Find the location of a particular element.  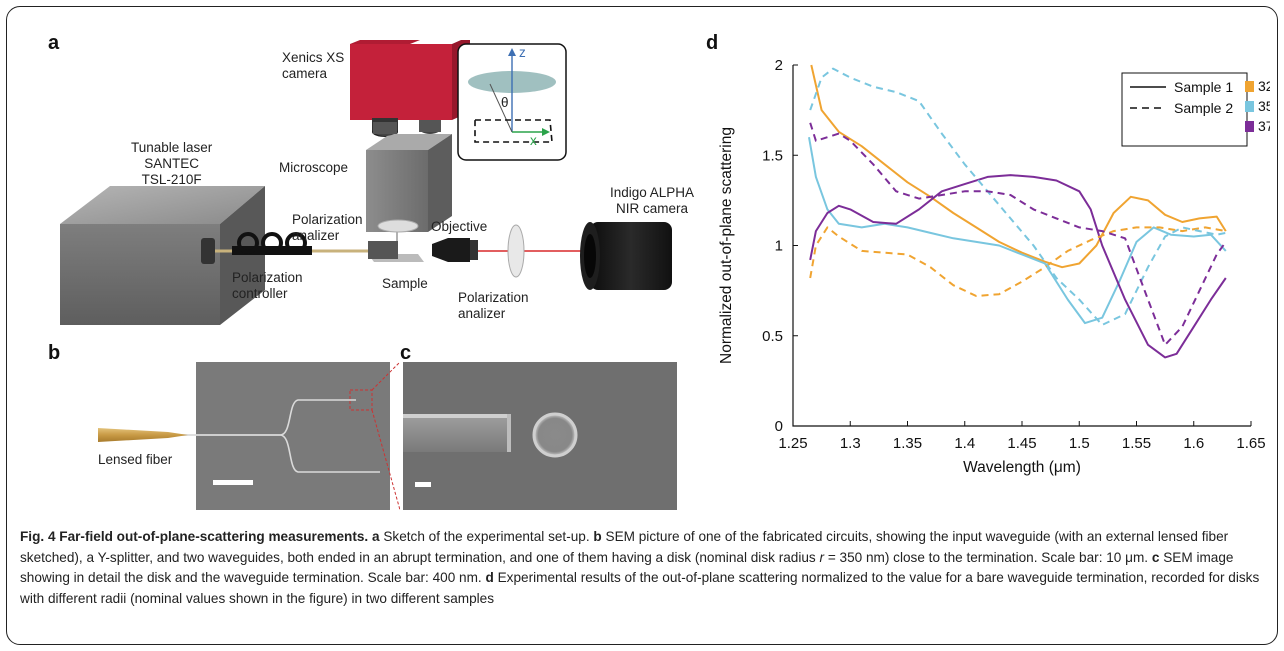

y-tick-label: 2 is located at coordinates (779, 65).